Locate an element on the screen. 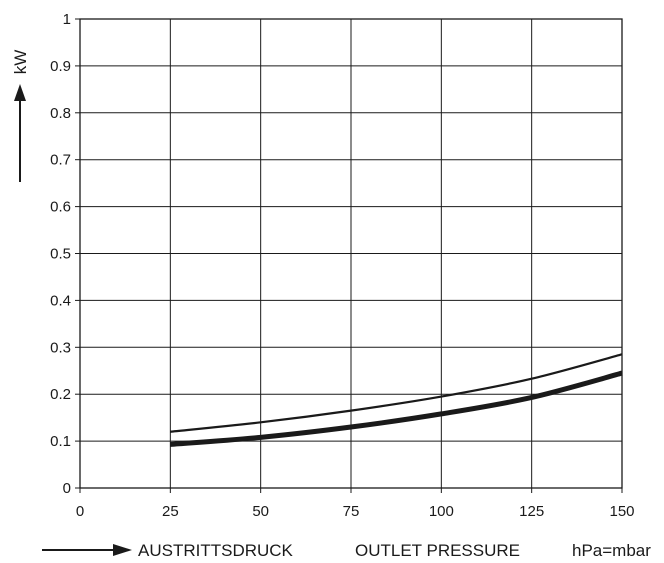 Image resolution: width=664 pixels, height=563 pixels. y-axis-label: kW is located at coordinates (20, 62).